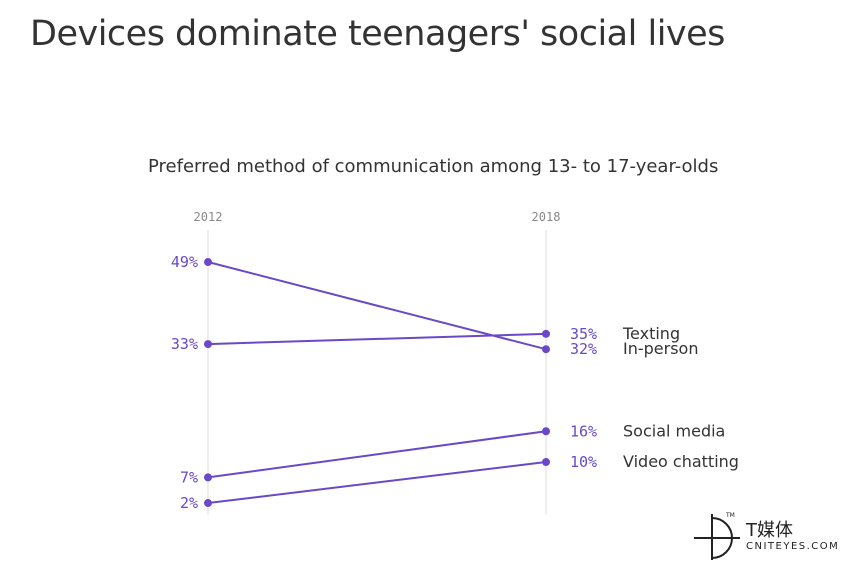 The width and height of the screenshot is (843, 570). I want to click on watermark: T媒体 CNITEYES.COM TM, so click(766, 537).